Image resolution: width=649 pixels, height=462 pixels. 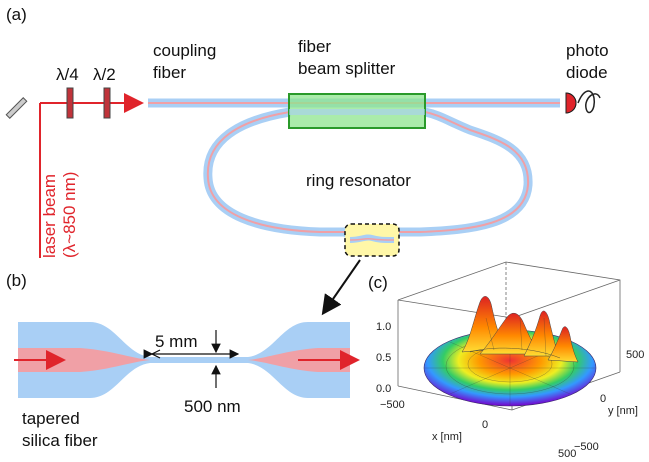 What do you see at coordinates (212, 406) in the screenshot?
I see `diameter-label: 500 nm` at bounding box center [212, 406].